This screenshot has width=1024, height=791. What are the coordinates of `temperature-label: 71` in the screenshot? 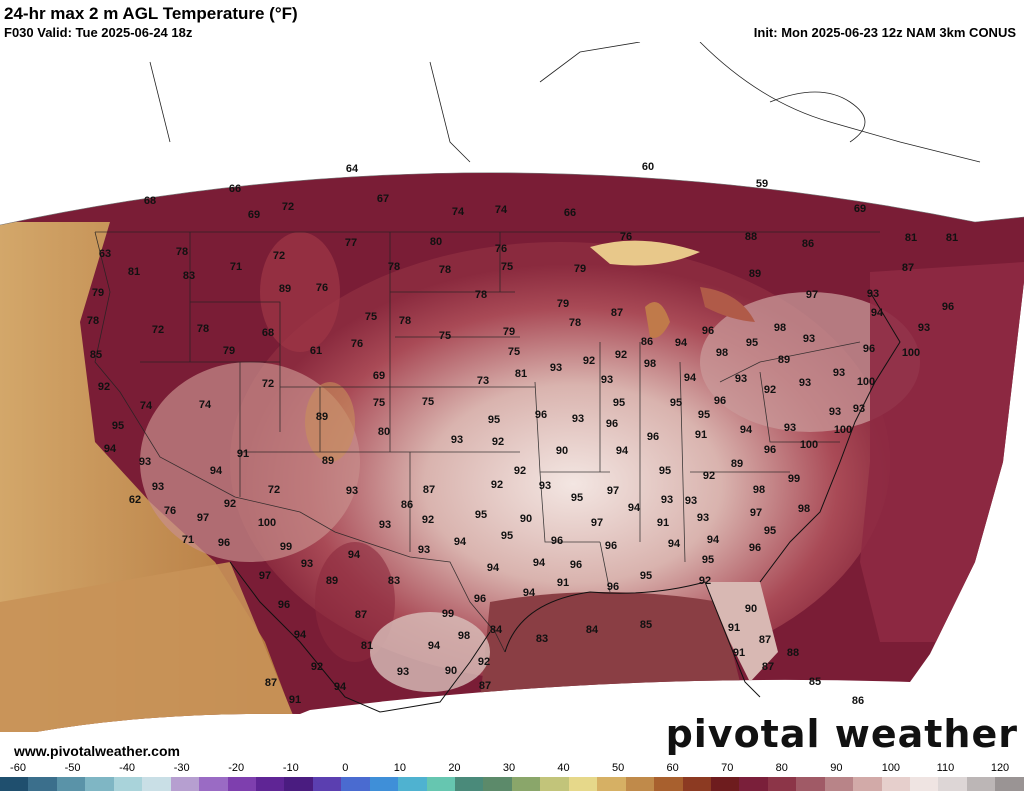 It's located at (188, 540).